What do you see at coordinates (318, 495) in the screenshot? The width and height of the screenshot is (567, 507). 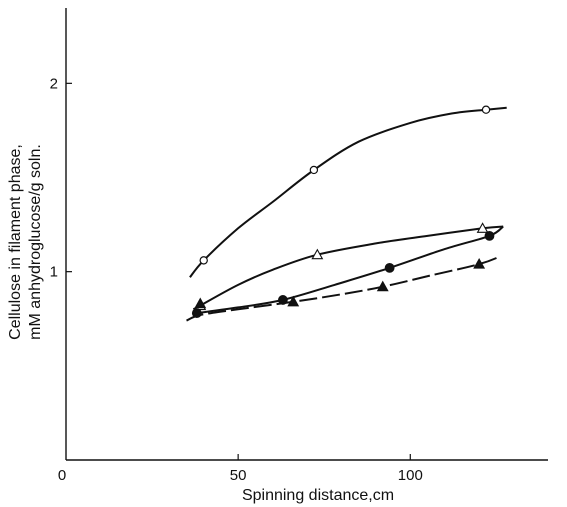 I see `x-axis-title: Spinning distance,cm` at bounding box center [318, 495].